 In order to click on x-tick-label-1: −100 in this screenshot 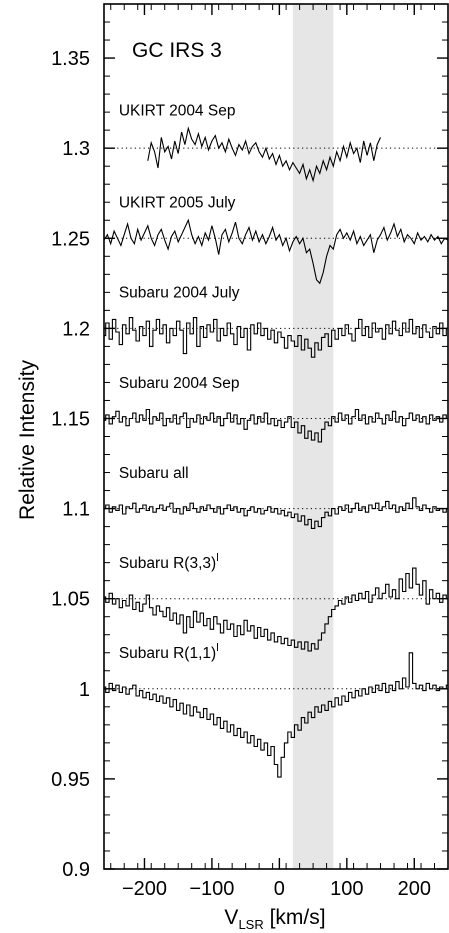, I will do `click(211, 889)`.